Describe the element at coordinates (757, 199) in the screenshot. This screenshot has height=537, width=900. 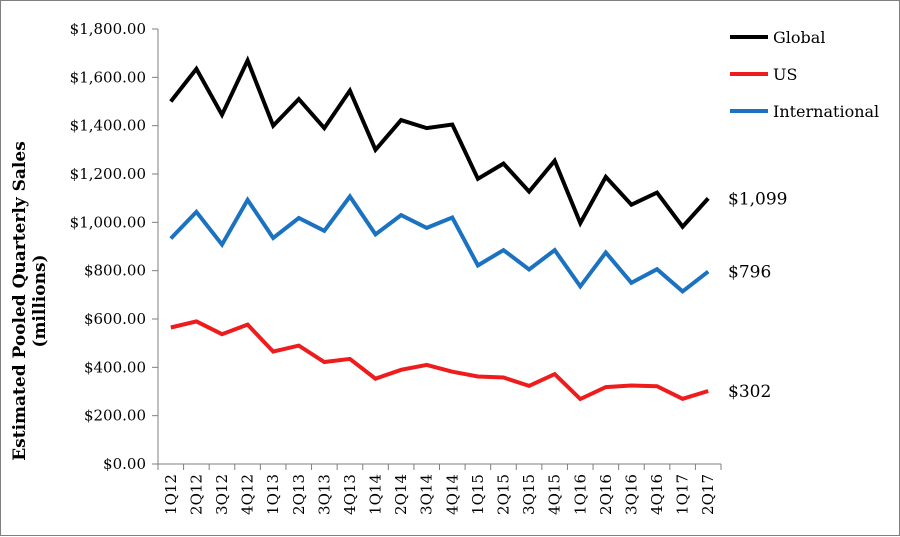
I see `end-label-global: $1,099` at that location.